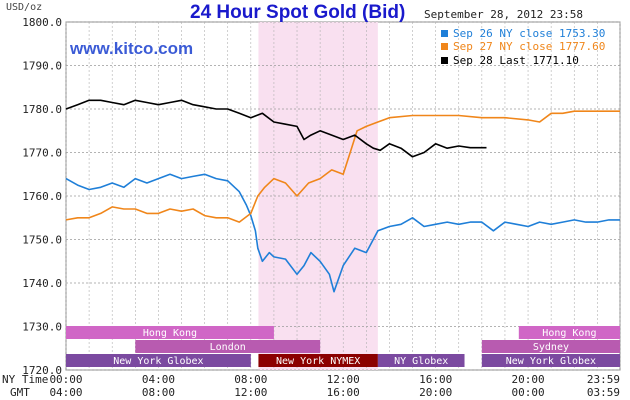 The image size is (630, 400). Describe the element at coordinates (527, 392) in the screenshot. I see `gmt-tick-label: 00:00` at that location.